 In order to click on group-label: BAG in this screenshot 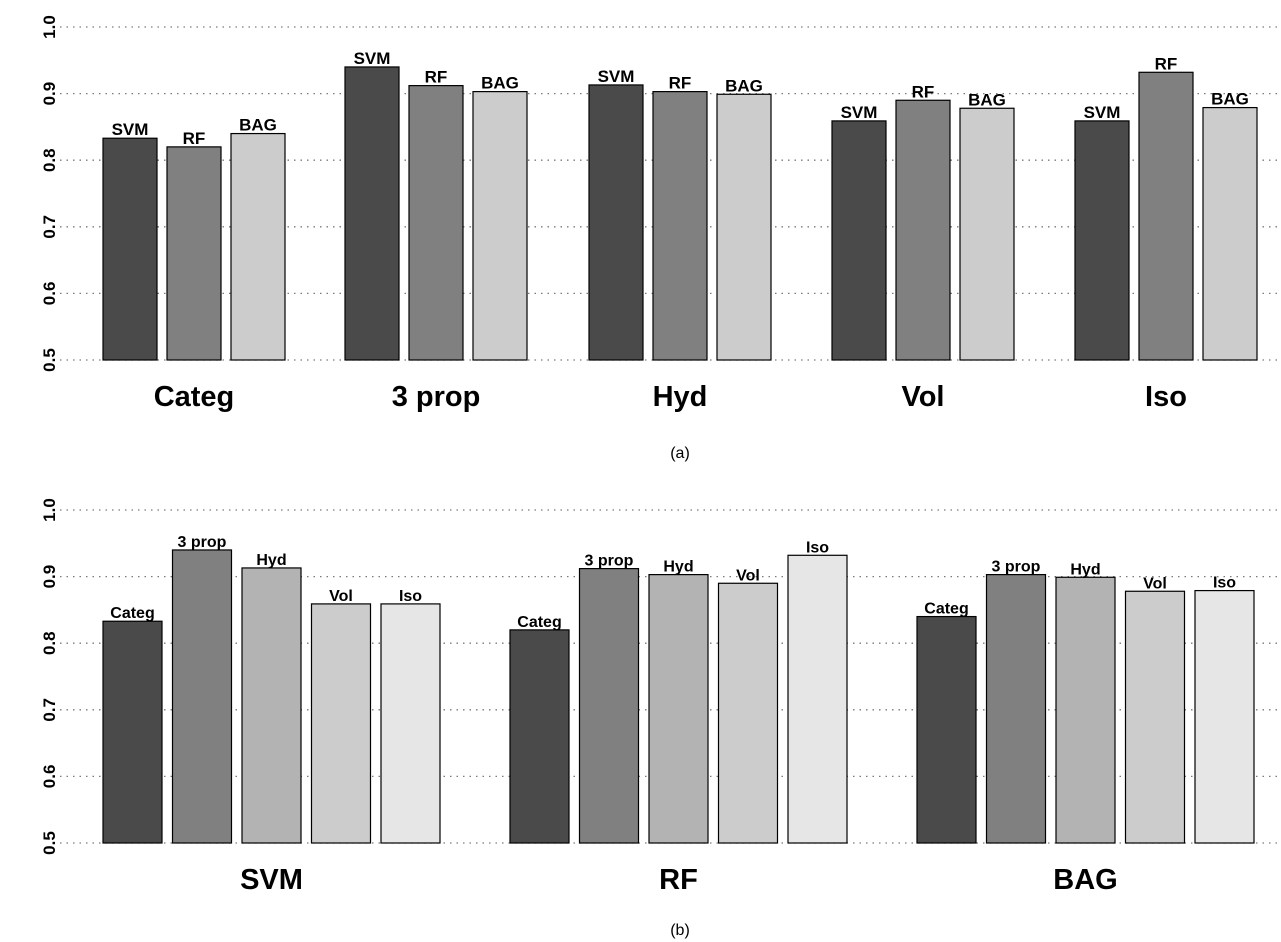, I will do `click(1085, 880)`.